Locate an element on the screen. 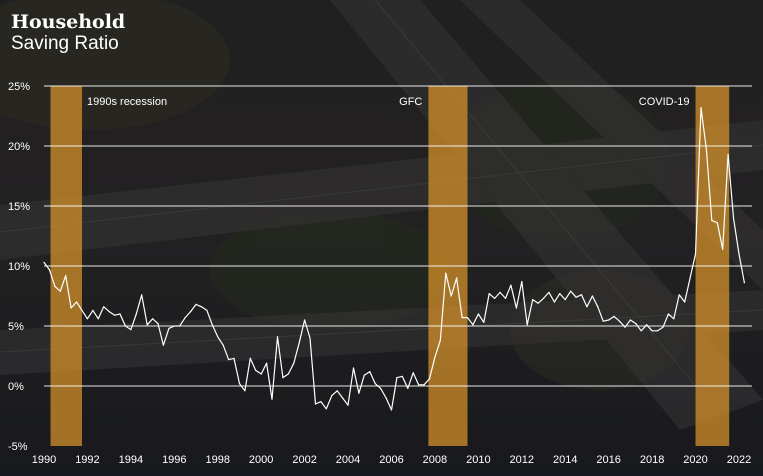 This screenshot has height=476, width=763. x-tick-label-8: 2006 is located at coordinates (391, 460).